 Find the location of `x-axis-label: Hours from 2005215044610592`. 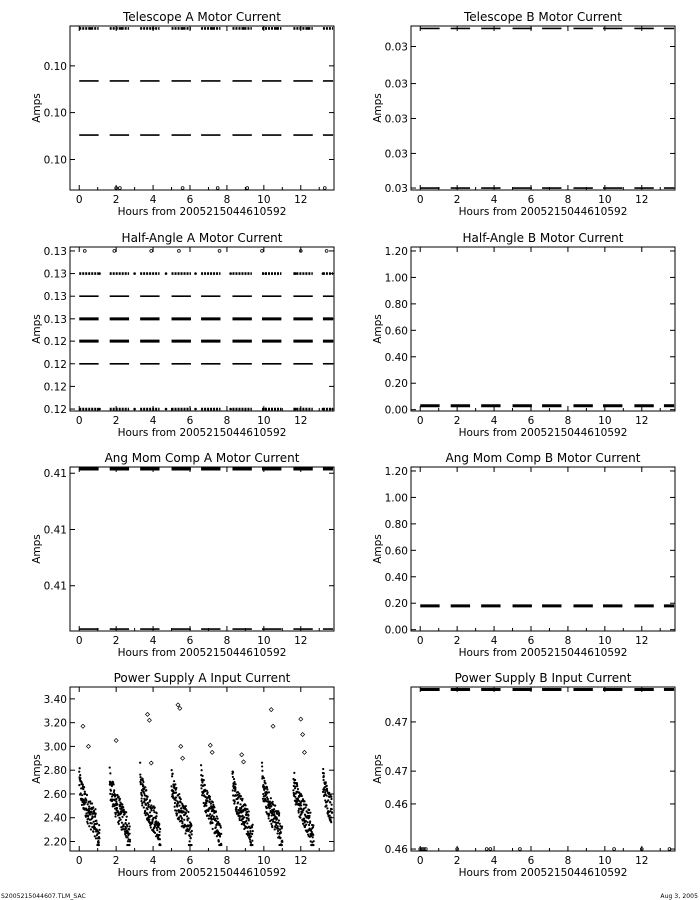

x-axis-label: Hours from 2005215044610592 is located at coordinates (543, 873).